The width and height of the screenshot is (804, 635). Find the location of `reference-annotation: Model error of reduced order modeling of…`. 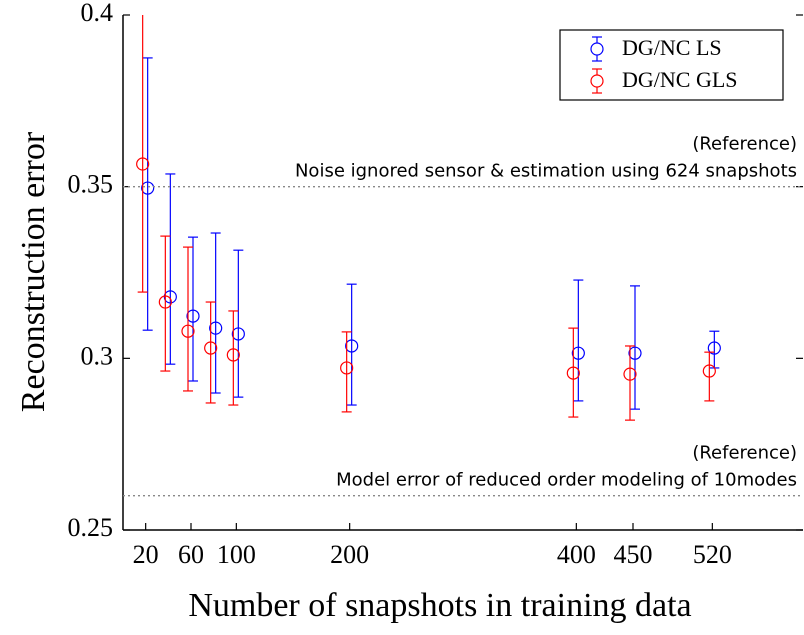

reference-annotation: Model error of reduced order modeling of… is located at coordinates (566, 480).